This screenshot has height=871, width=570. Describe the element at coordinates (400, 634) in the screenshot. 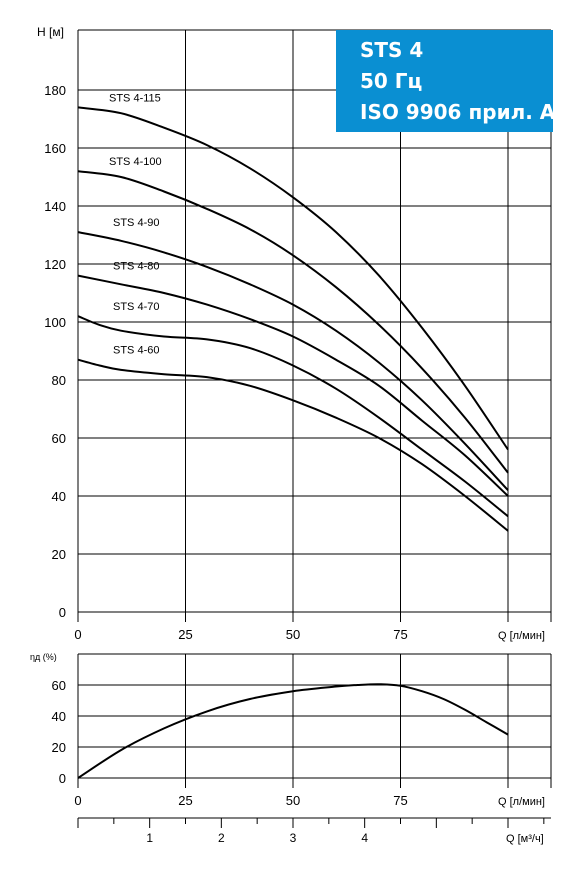

I see `head-x-tick-label: 75` at that location.